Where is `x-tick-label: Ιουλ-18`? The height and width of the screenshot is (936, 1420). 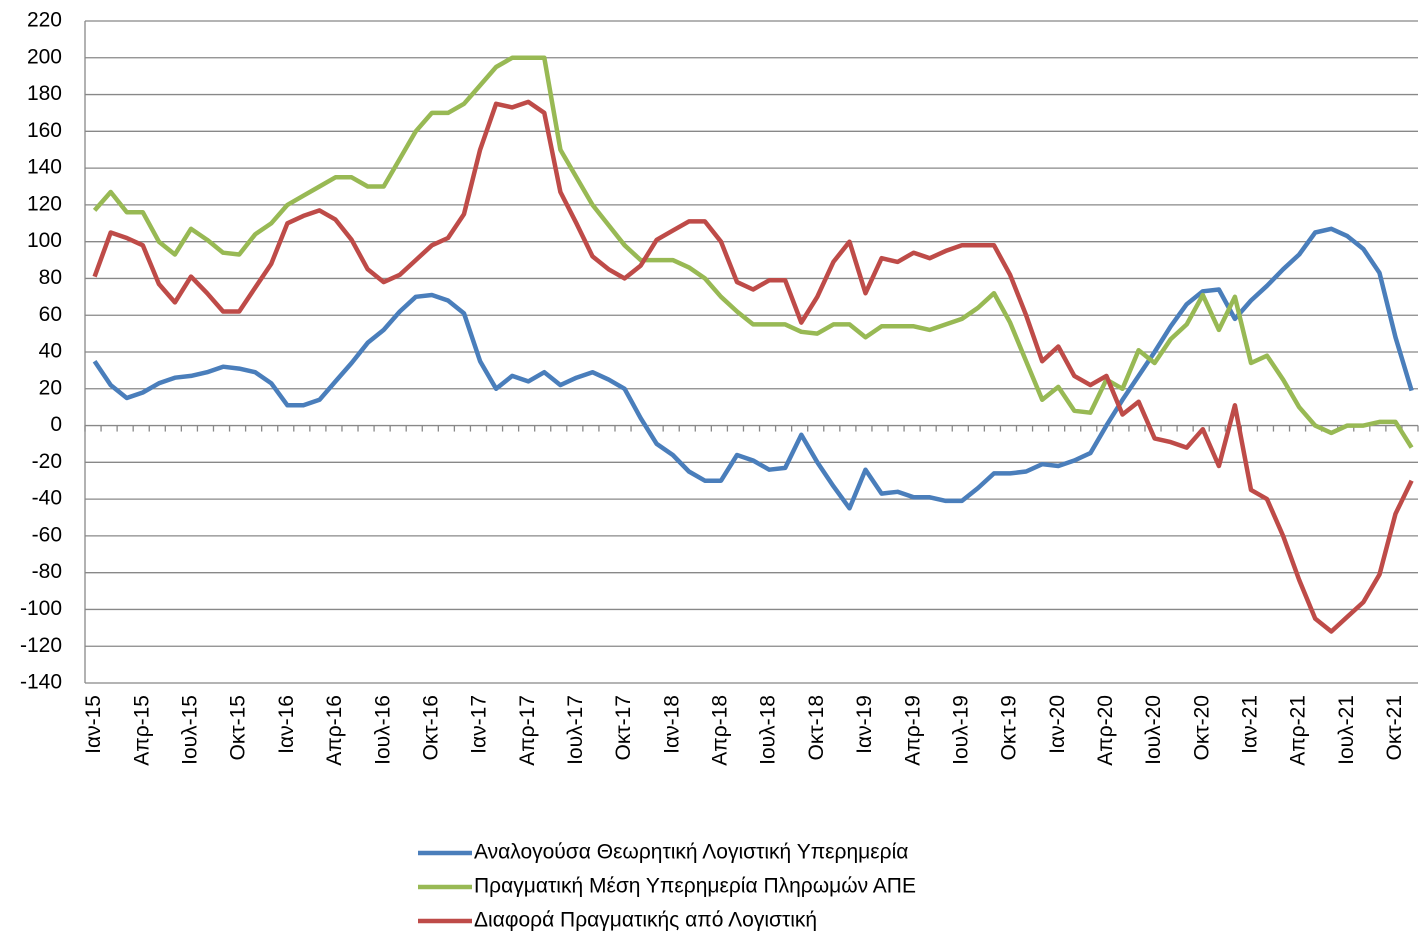
x-tick-label: Ιουλ-18 is located at coordinates (768, 730).